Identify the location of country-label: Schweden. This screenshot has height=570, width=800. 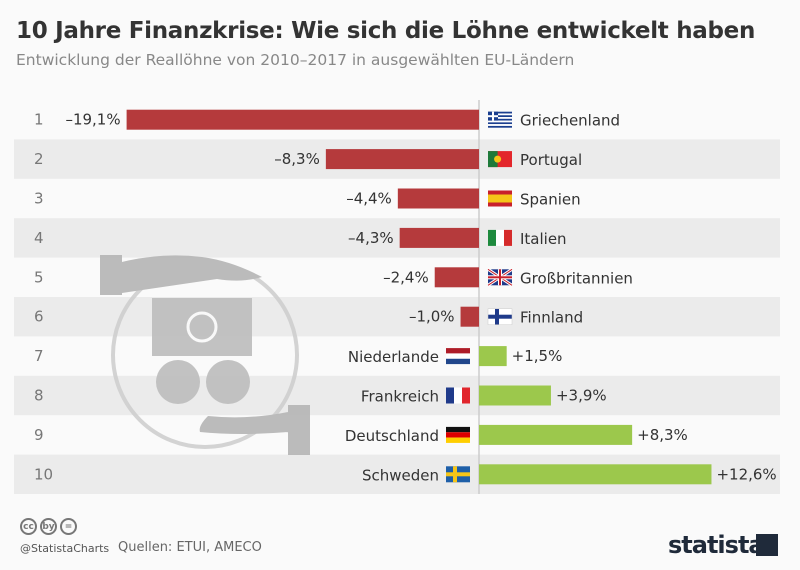
(400, 475).